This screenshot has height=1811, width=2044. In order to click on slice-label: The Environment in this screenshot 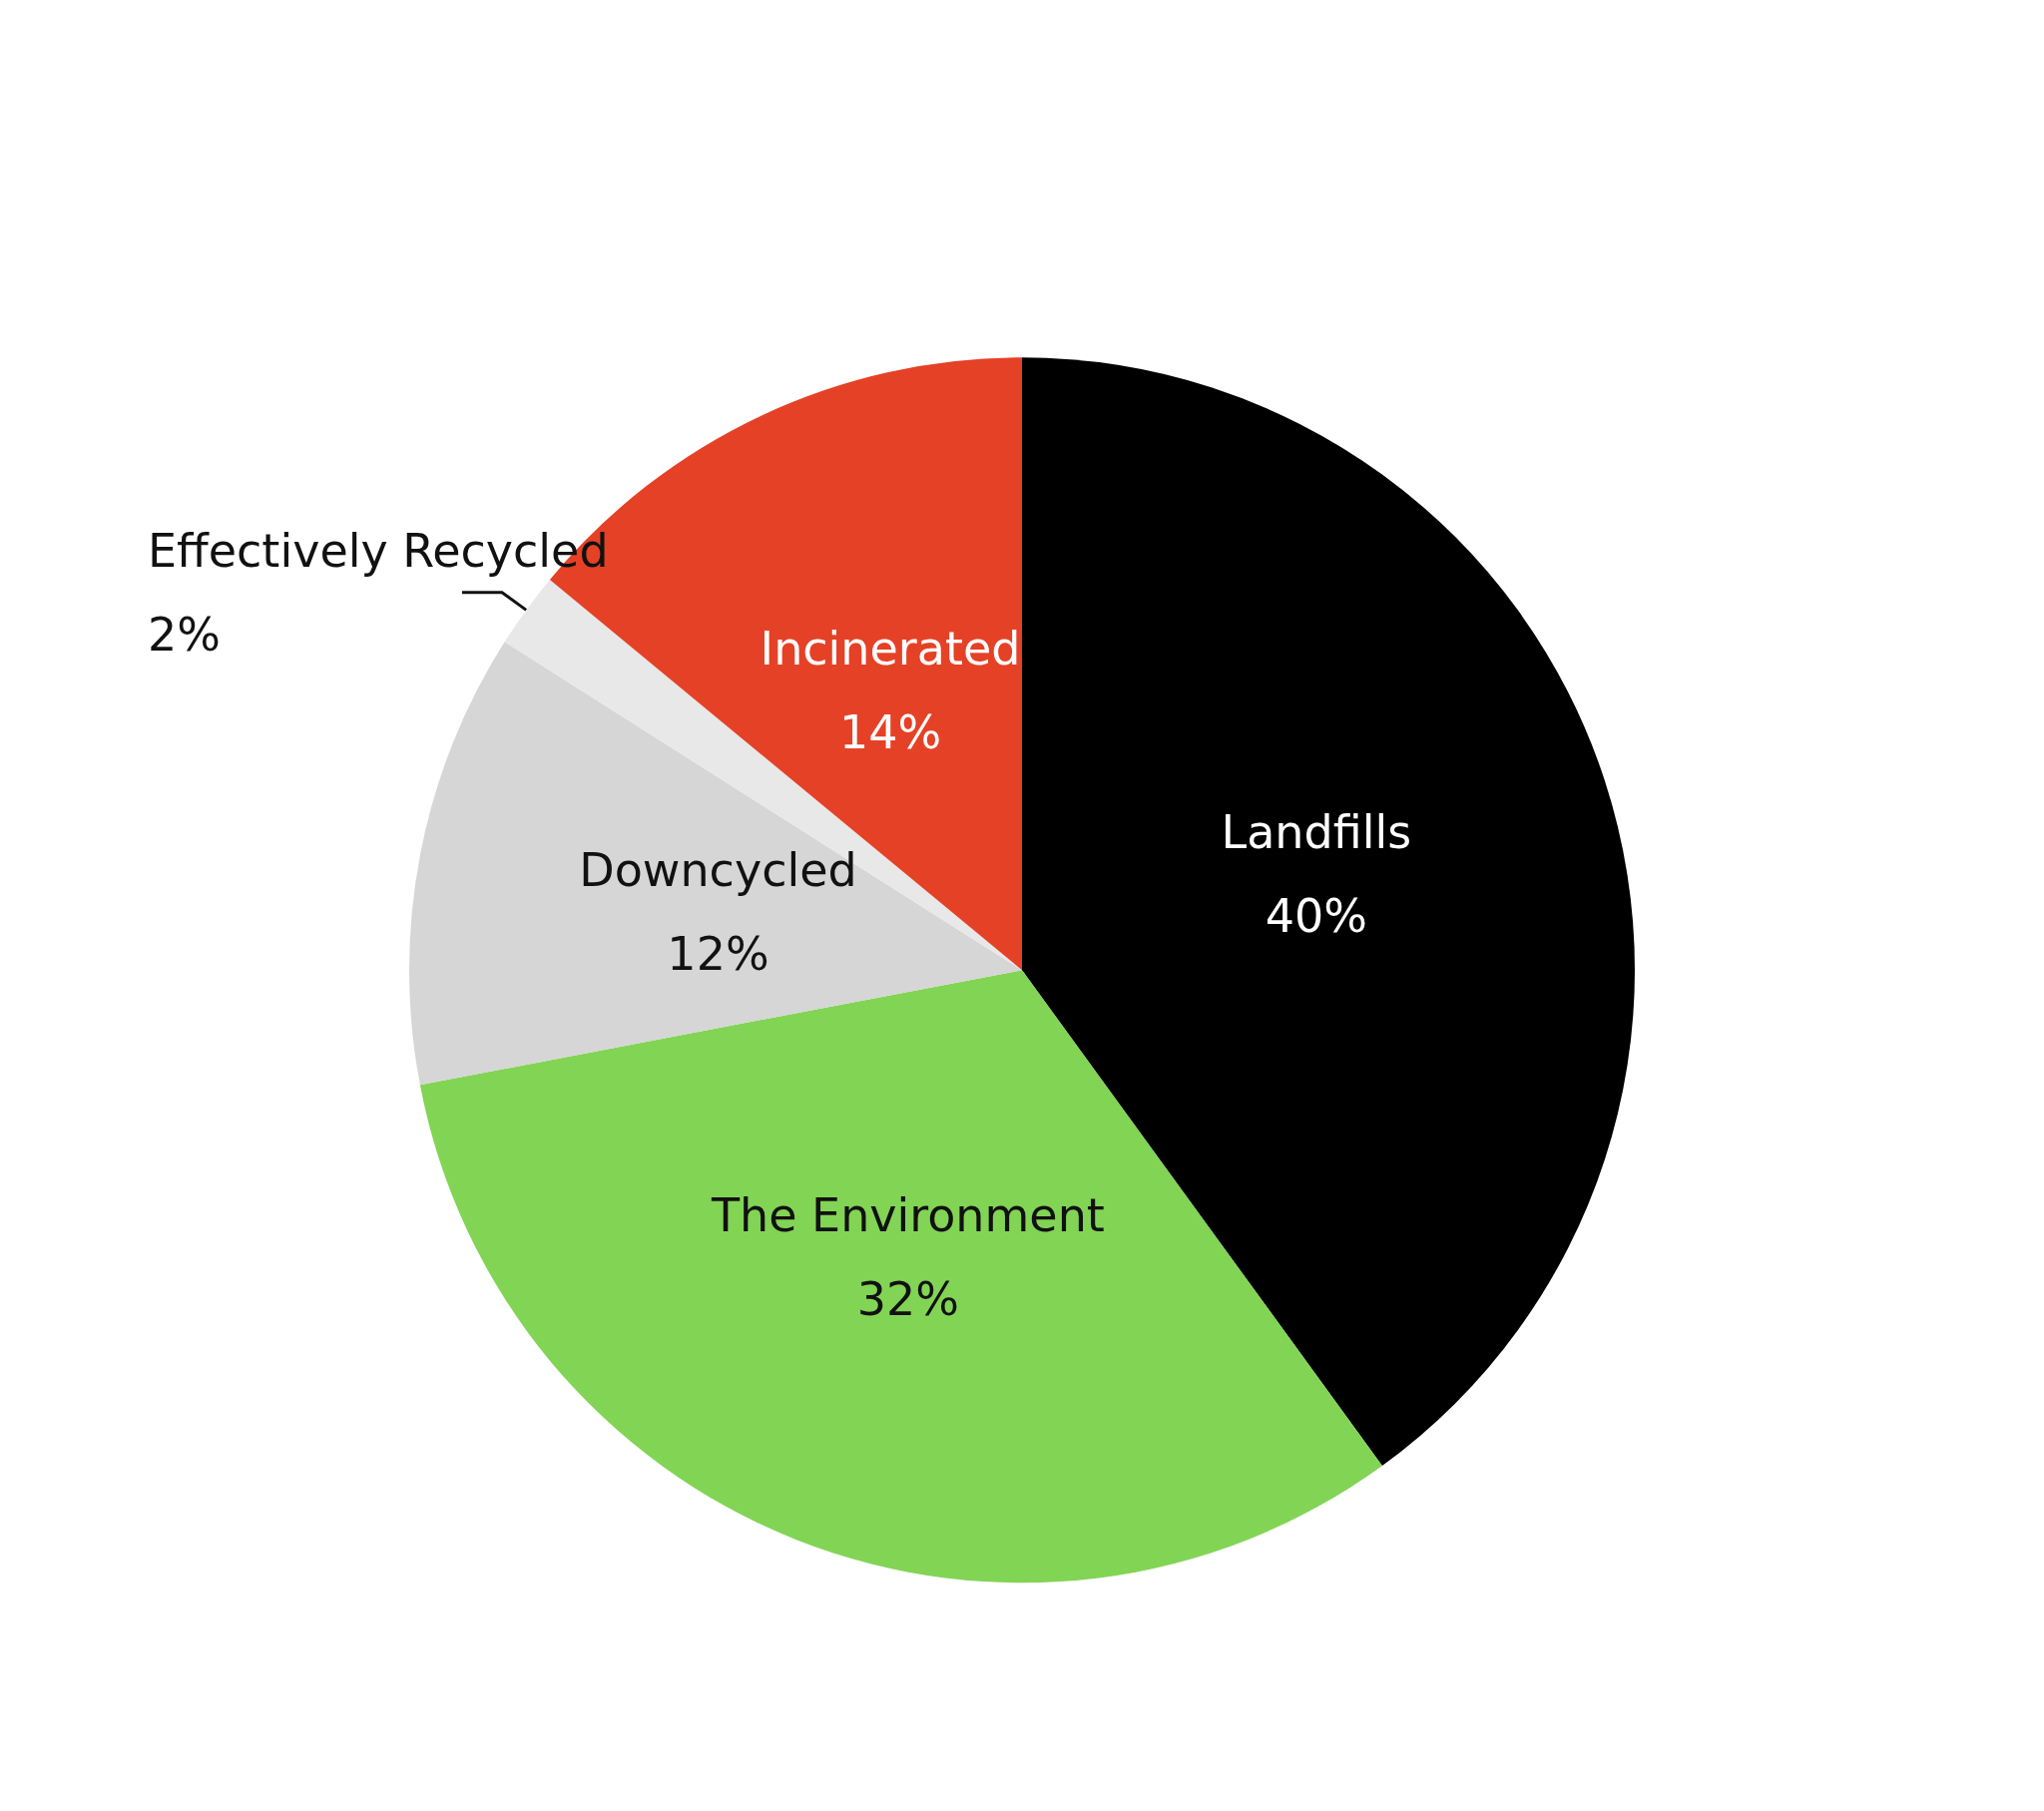, I will do `click(907, 1215)`.